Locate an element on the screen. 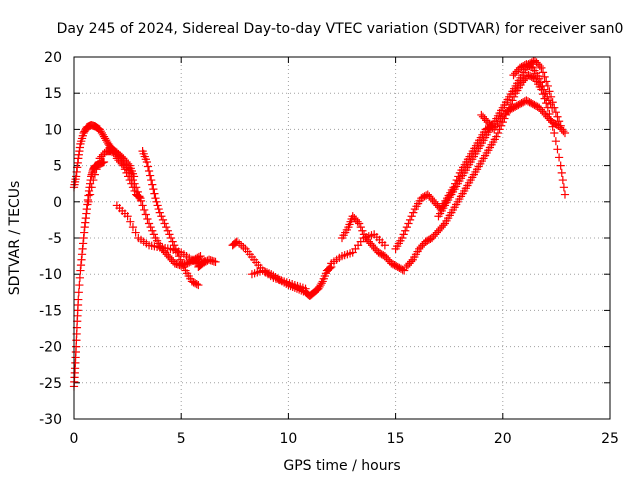  y-tick-label: 15 is located at coordinates (53, 94).